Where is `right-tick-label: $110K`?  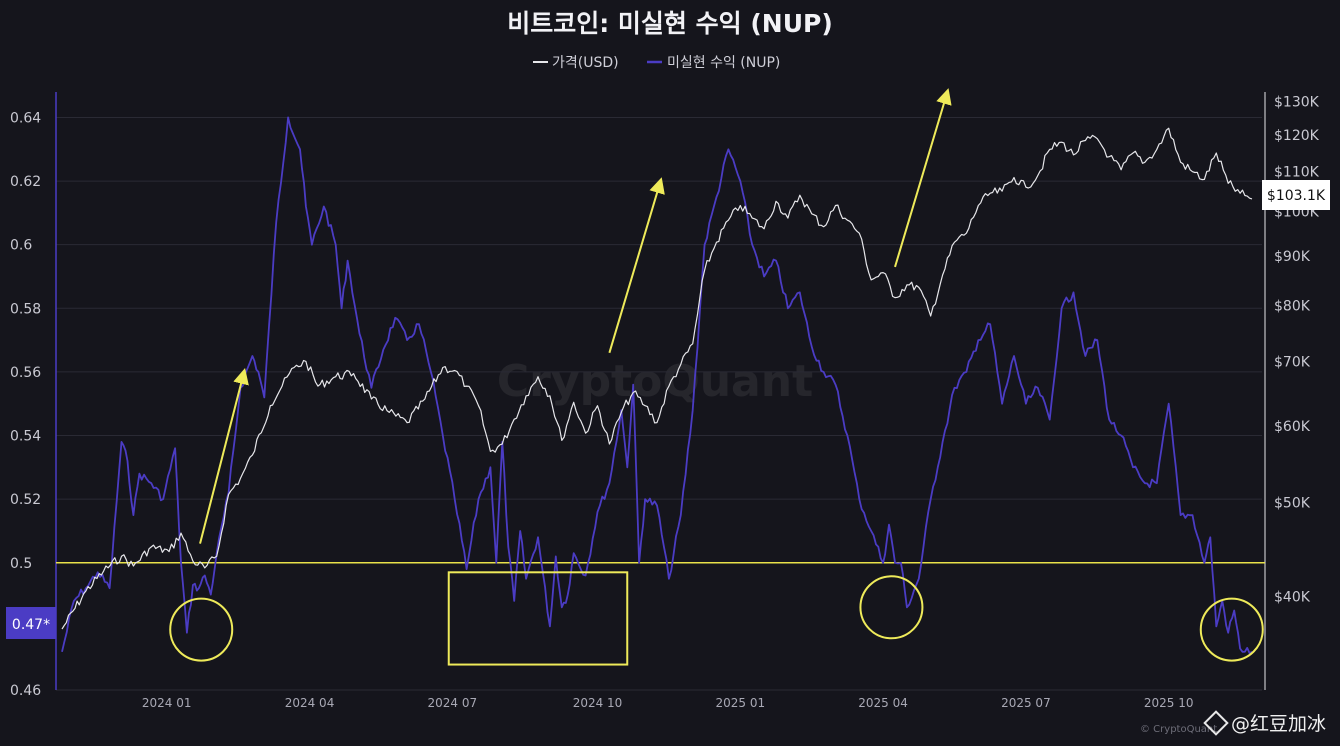
right-tick-label: $110K is located at coordinates (1297, 173).